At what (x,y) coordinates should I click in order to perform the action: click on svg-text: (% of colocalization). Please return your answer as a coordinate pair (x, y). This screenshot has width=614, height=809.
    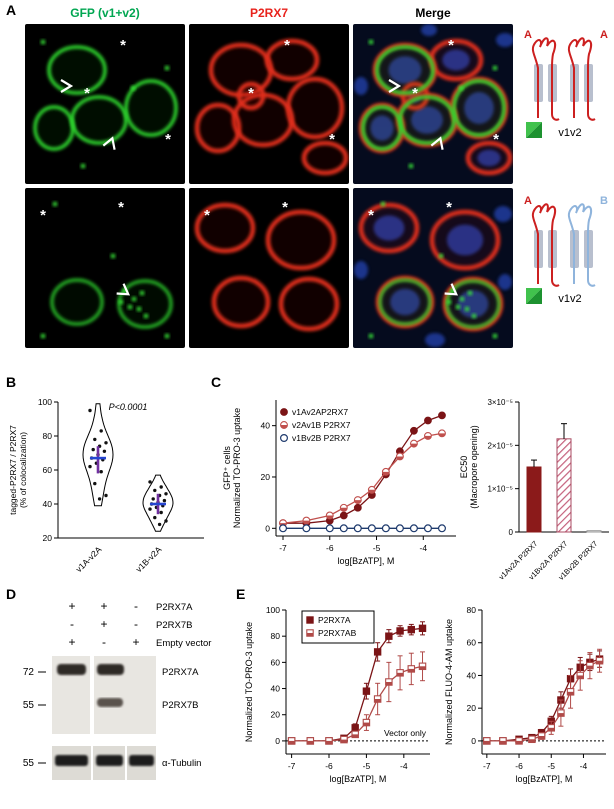
    Looking at the image, I should click on (23, 470).